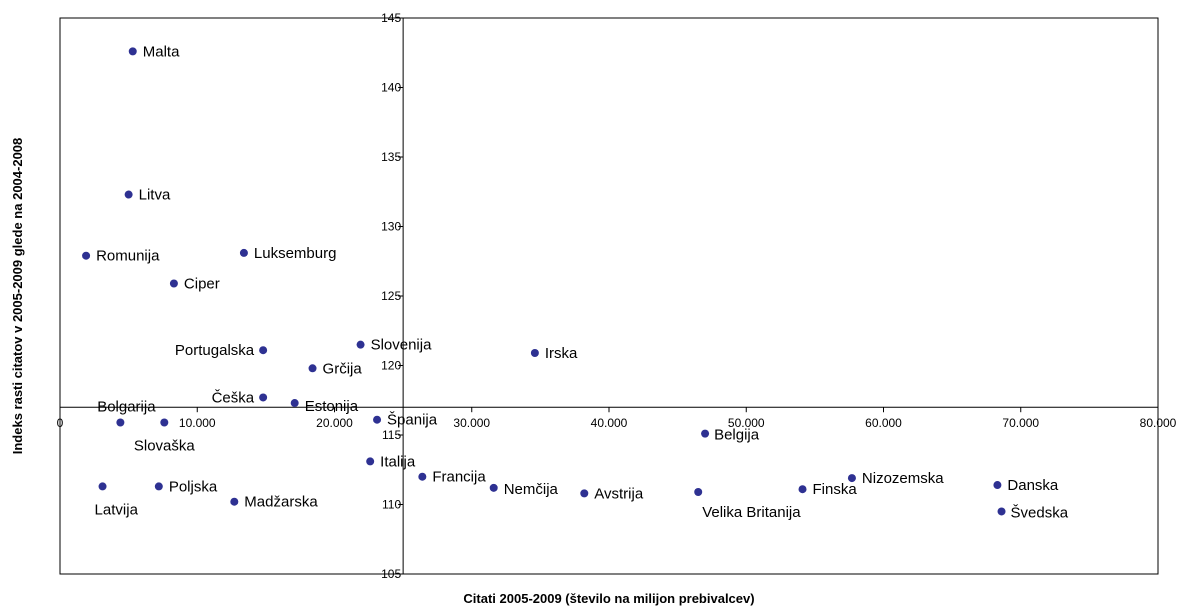  I want to click on data-label: Nizozemska, so click(903, 478).